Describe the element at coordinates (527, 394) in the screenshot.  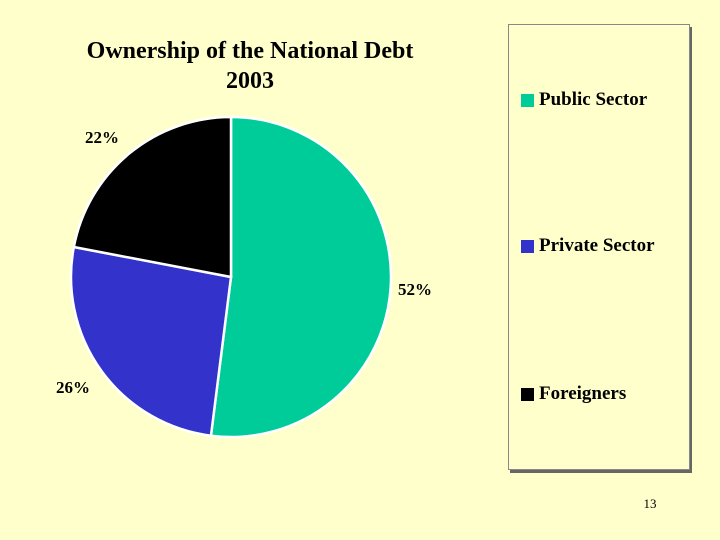
I see `legend-swatch-foreigners` at that location.